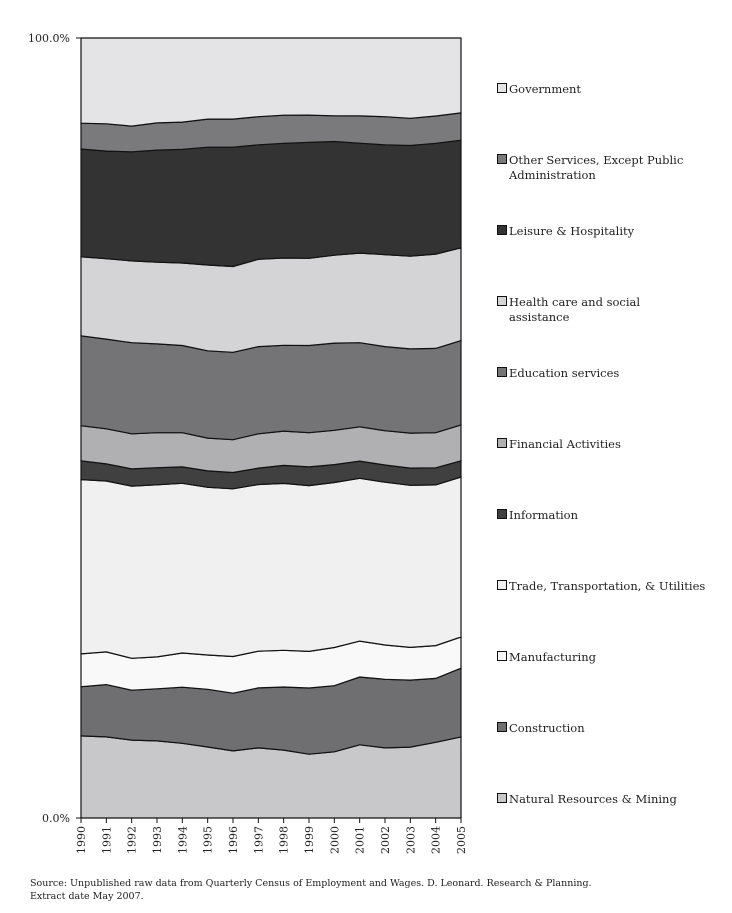 The image size is (732, 913). I want to click on legend-label: Trade, Transportation, & Utilities, so click(607, 586).